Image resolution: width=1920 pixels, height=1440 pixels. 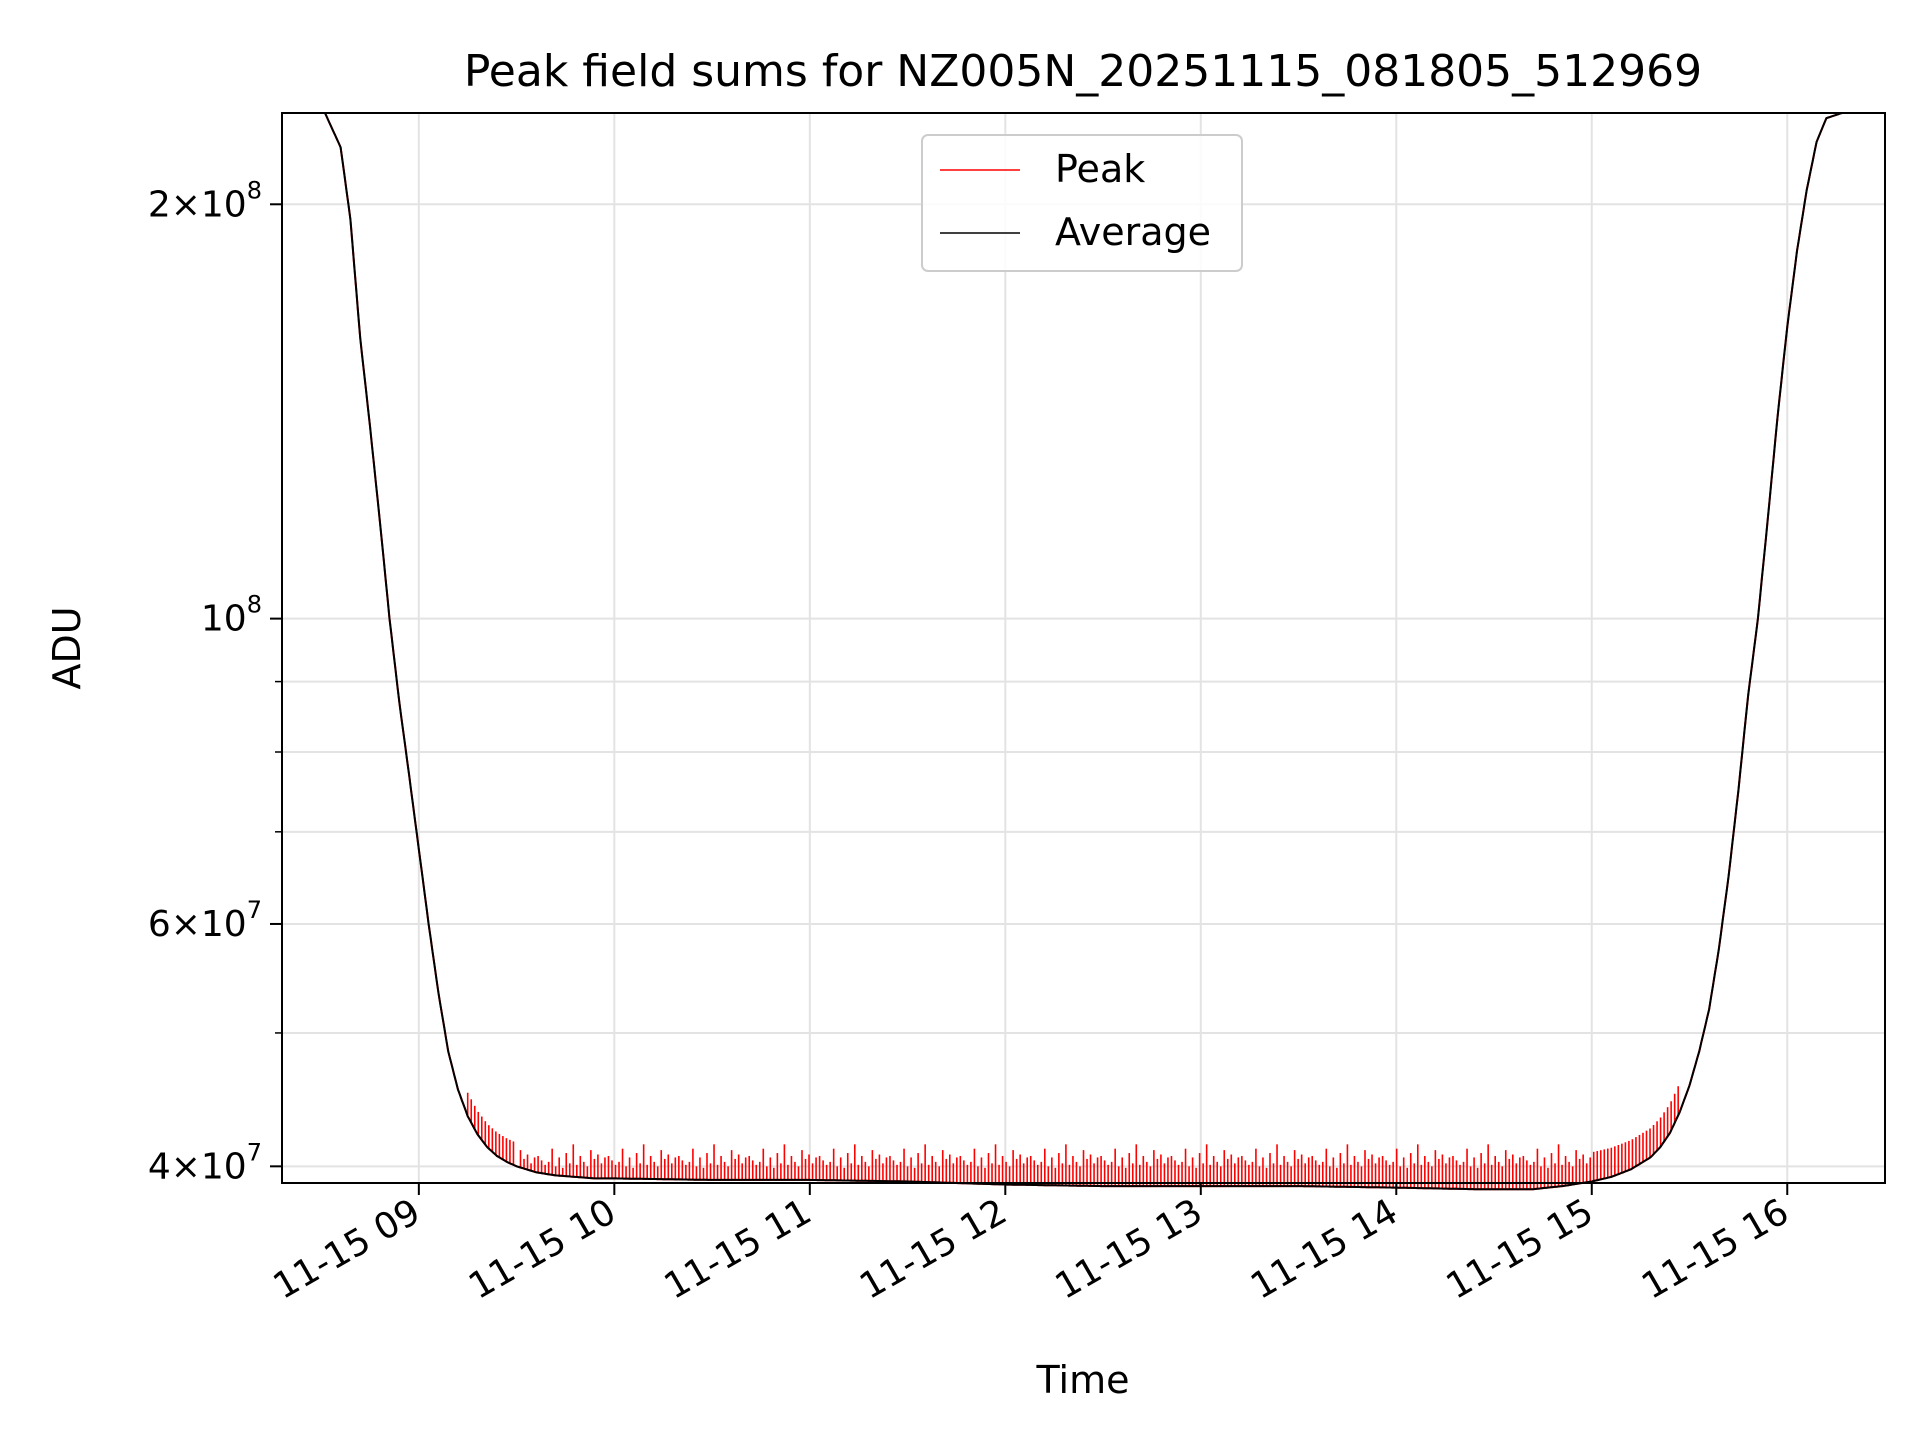 What do you see at coordinates (205, 1162) in the screenshot?
I see `y-tick-label: 4×107` at bounding box center [205, 1162].